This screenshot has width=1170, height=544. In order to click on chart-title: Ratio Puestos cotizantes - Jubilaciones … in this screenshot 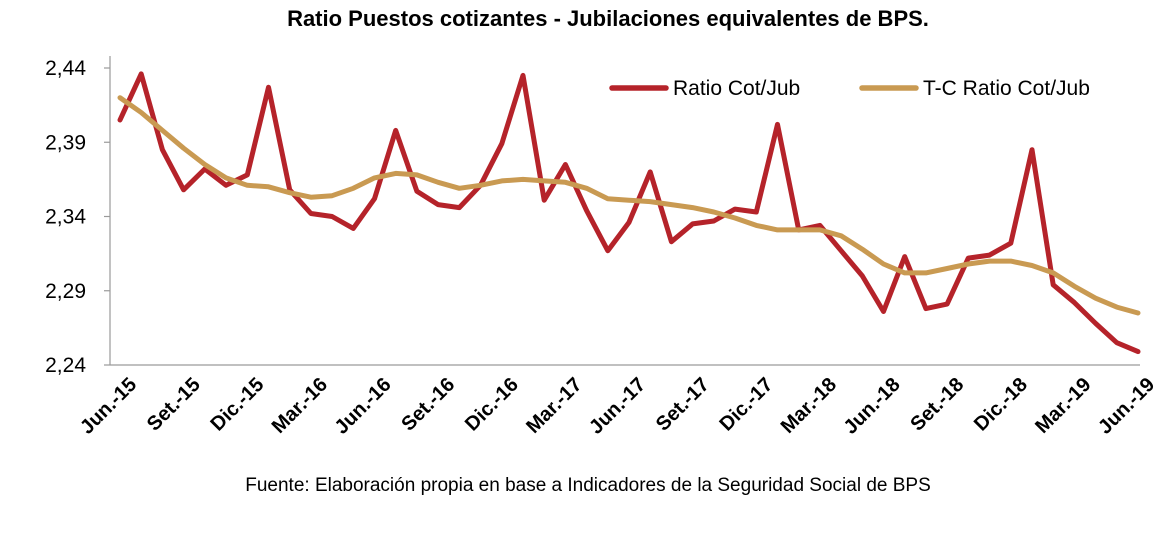, I will do `click(608, 18)`.